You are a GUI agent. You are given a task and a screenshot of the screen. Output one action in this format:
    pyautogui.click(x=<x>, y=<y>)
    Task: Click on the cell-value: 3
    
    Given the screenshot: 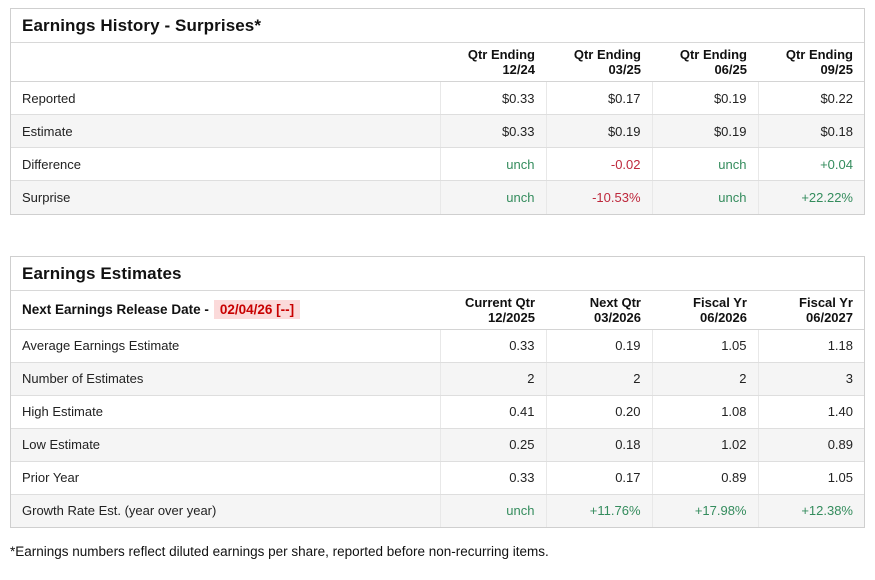 What is the action you would take?
    pyautogui.click(x=810, y=379)
    